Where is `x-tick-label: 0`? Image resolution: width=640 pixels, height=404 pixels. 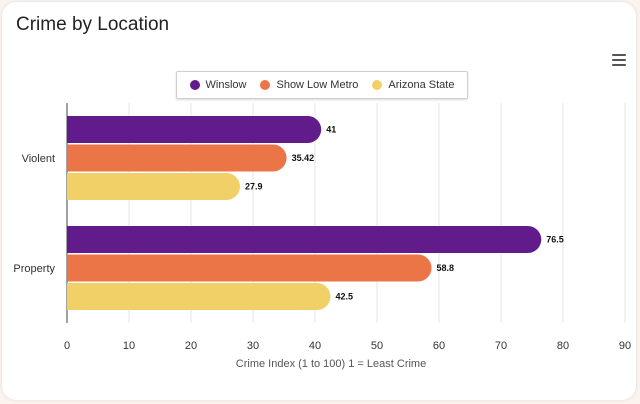
x-tick-label: 0 is located at coordinates (67, 346).